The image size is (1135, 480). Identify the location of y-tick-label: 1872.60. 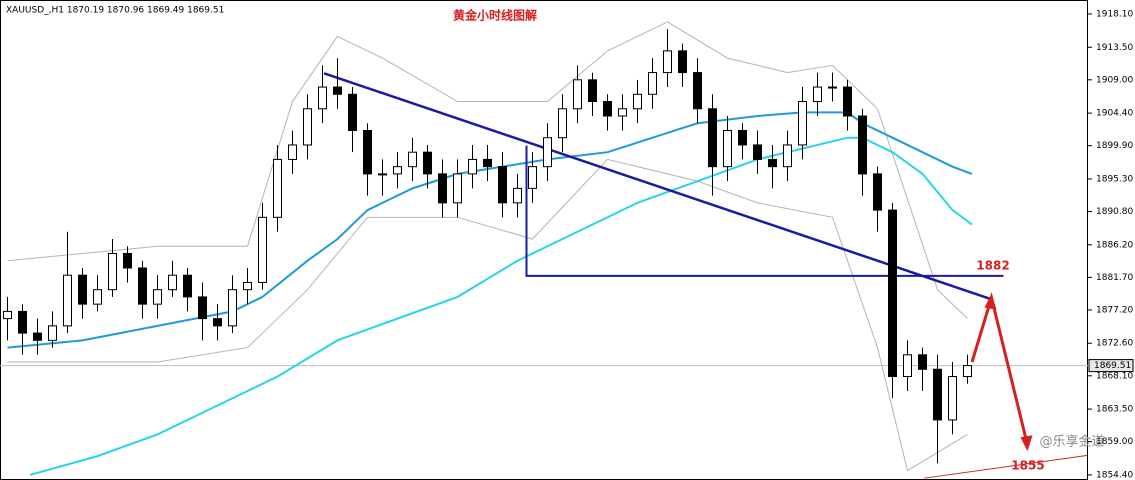
(1114, 344).